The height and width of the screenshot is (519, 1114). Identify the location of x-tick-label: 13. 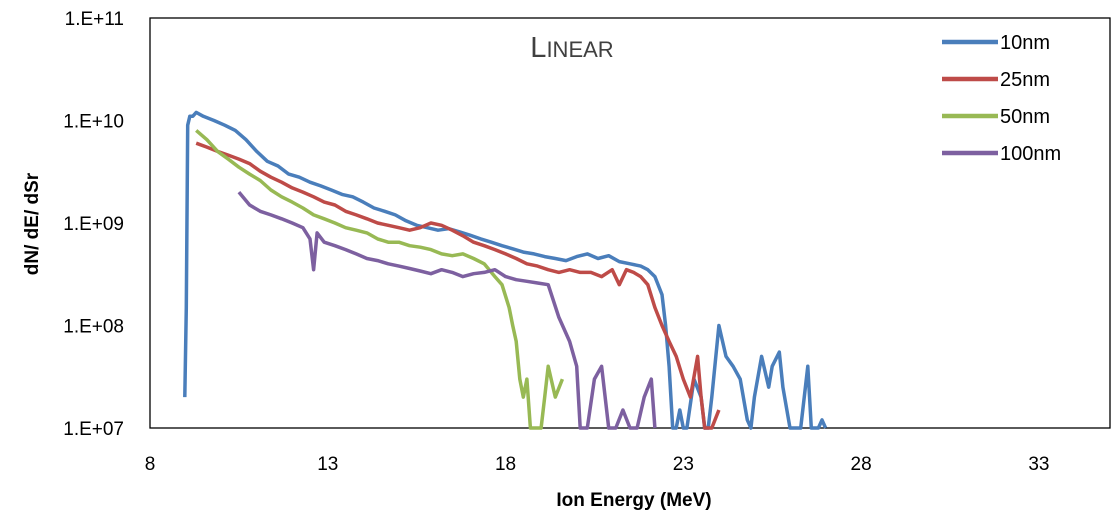
(327, 464).